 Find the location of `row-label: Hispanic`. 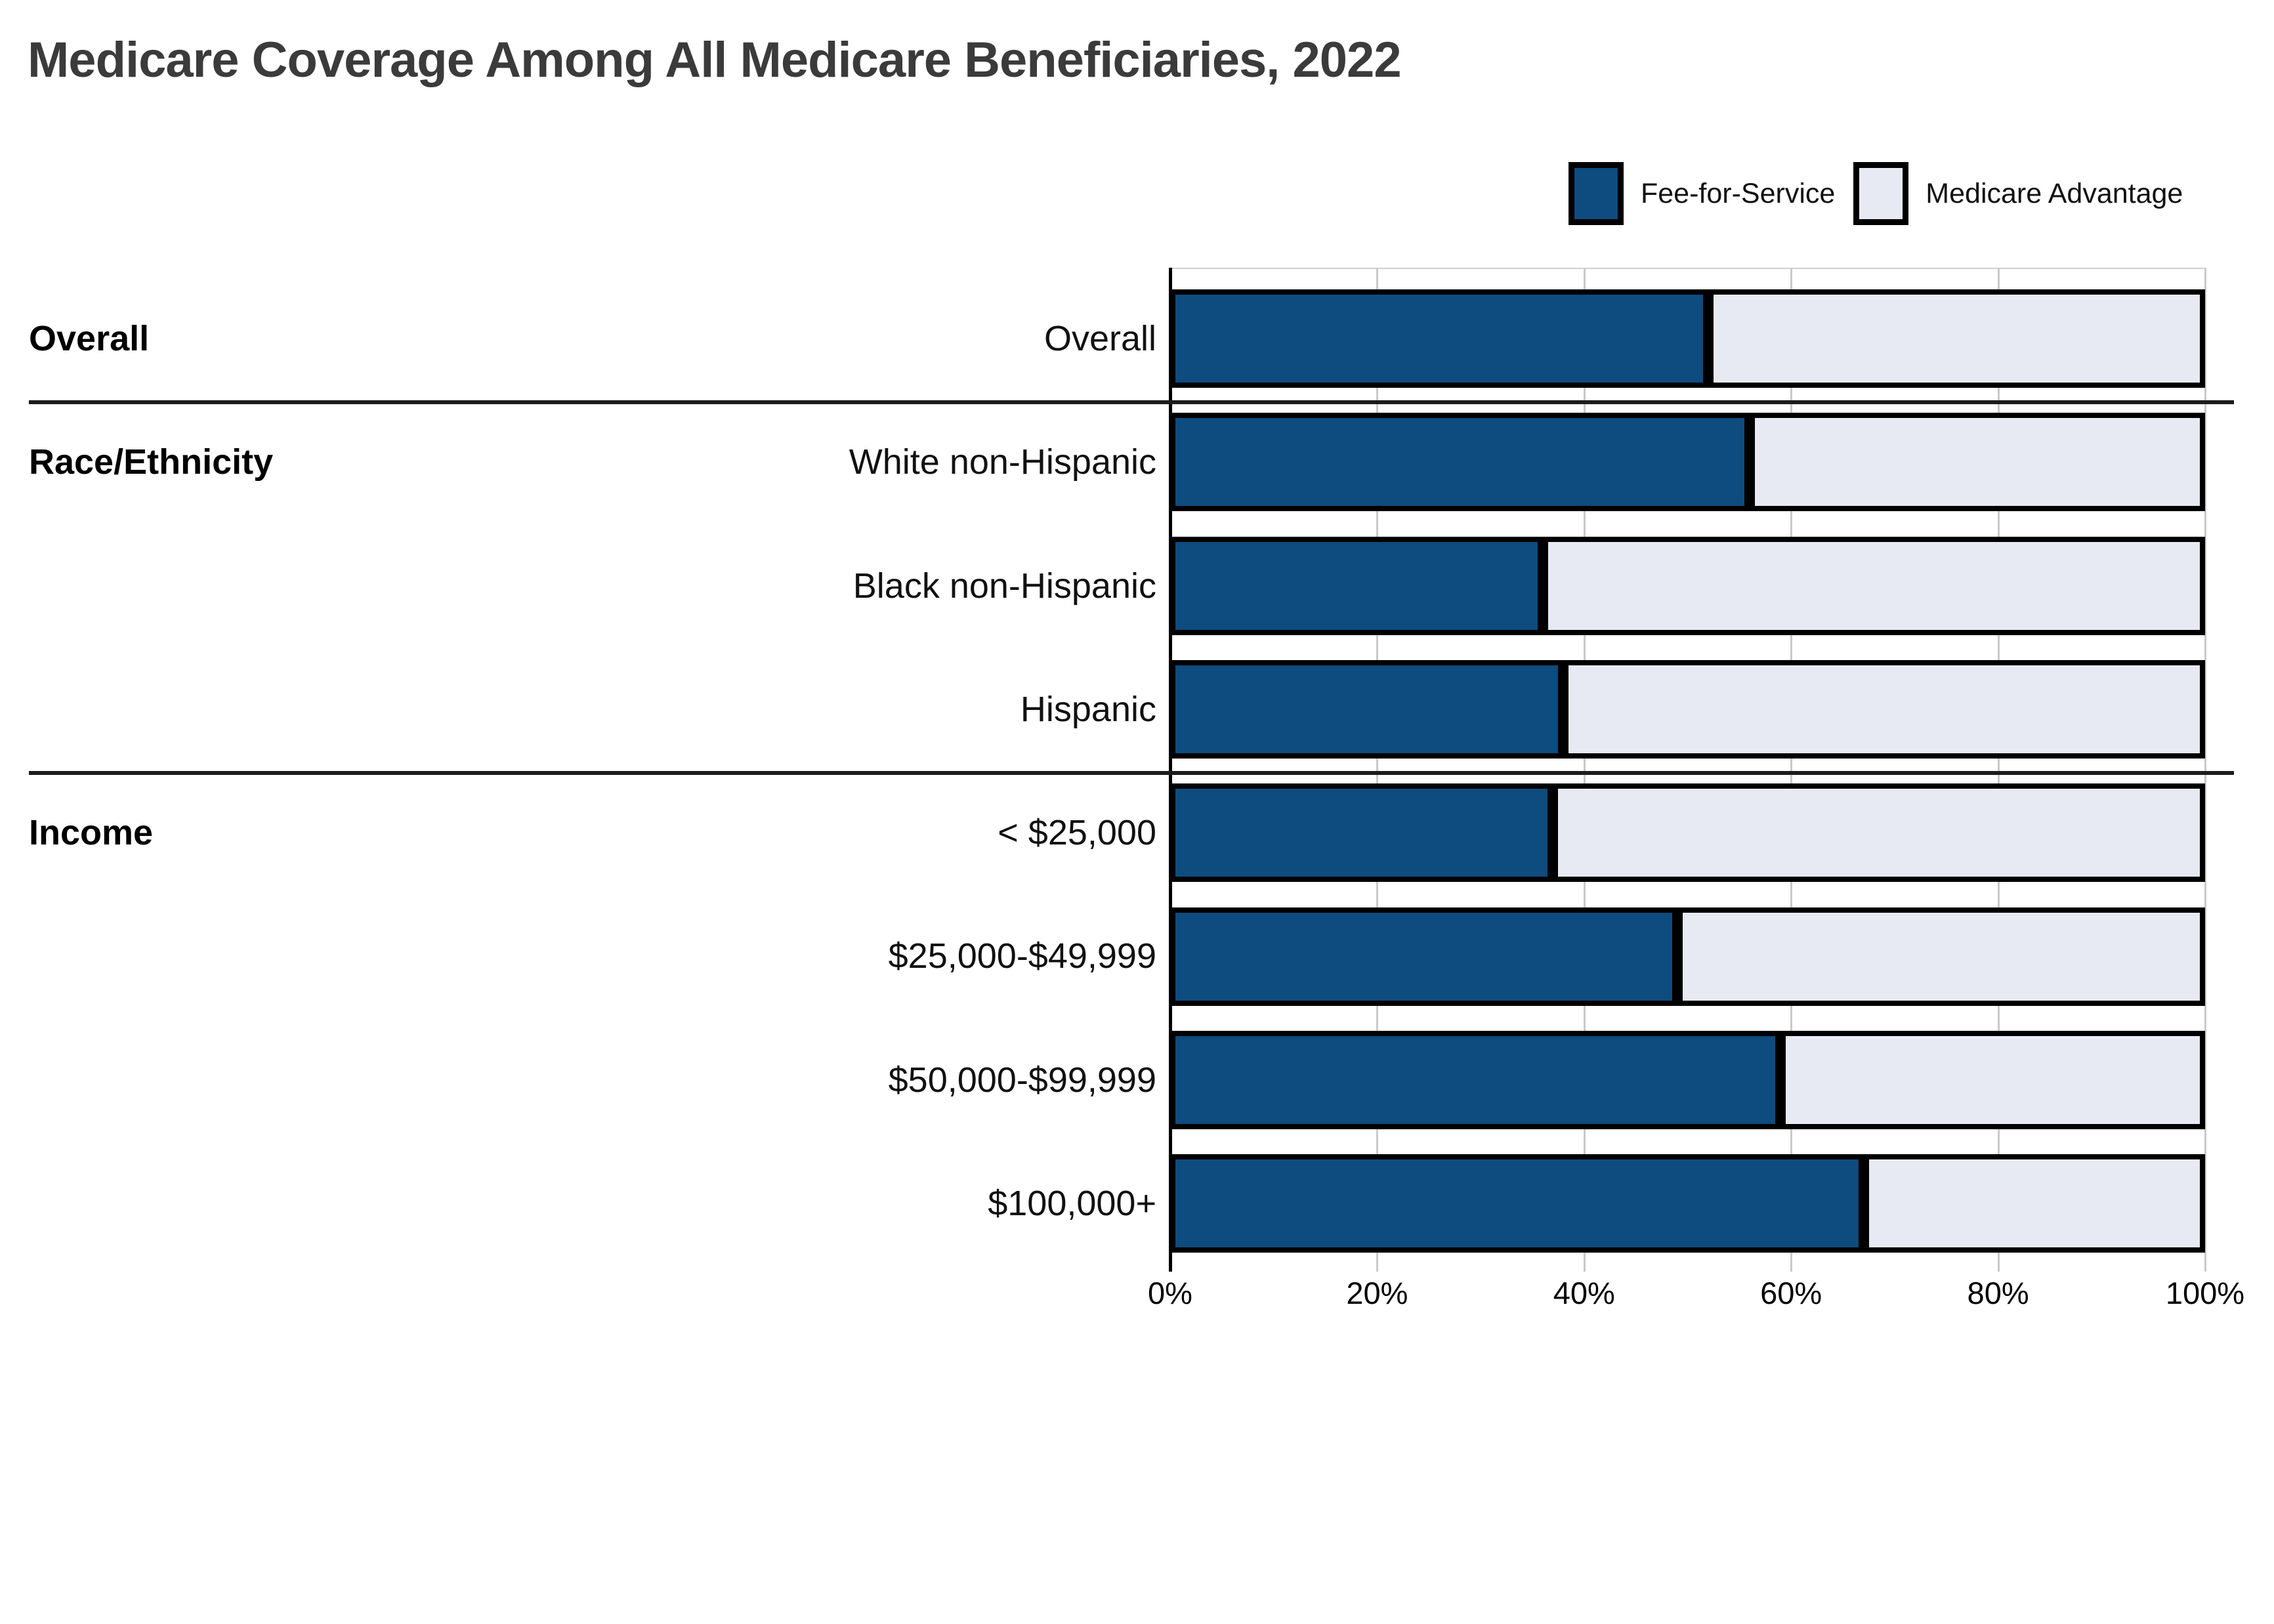

row-label: Hispanic is located at coordinates (1088, 709).